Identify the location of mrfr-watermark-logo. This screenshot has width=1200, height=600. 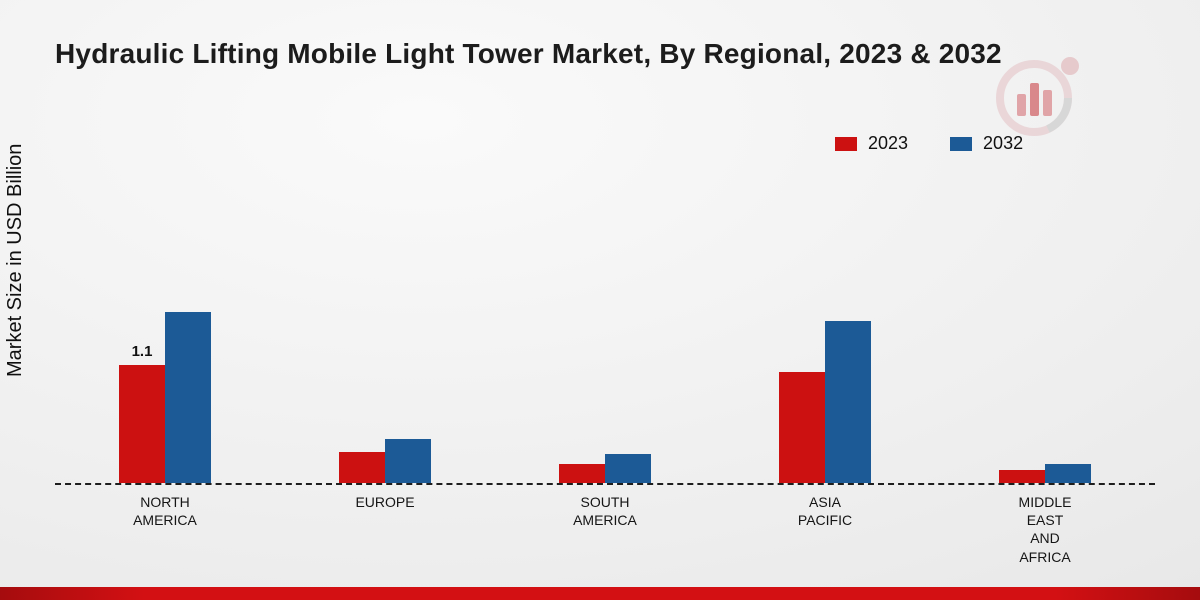
(1036, 97).